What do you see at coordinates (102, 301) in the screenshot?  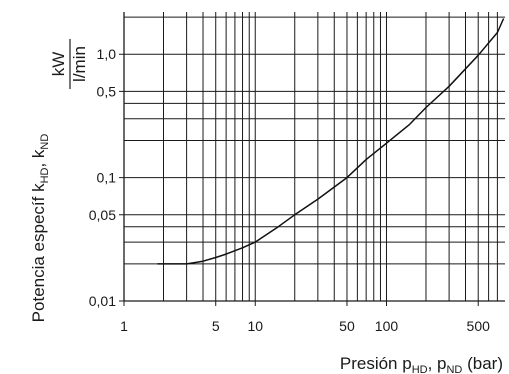 I see `y-tick-label: 0,01` at bounding box center [102, 301].